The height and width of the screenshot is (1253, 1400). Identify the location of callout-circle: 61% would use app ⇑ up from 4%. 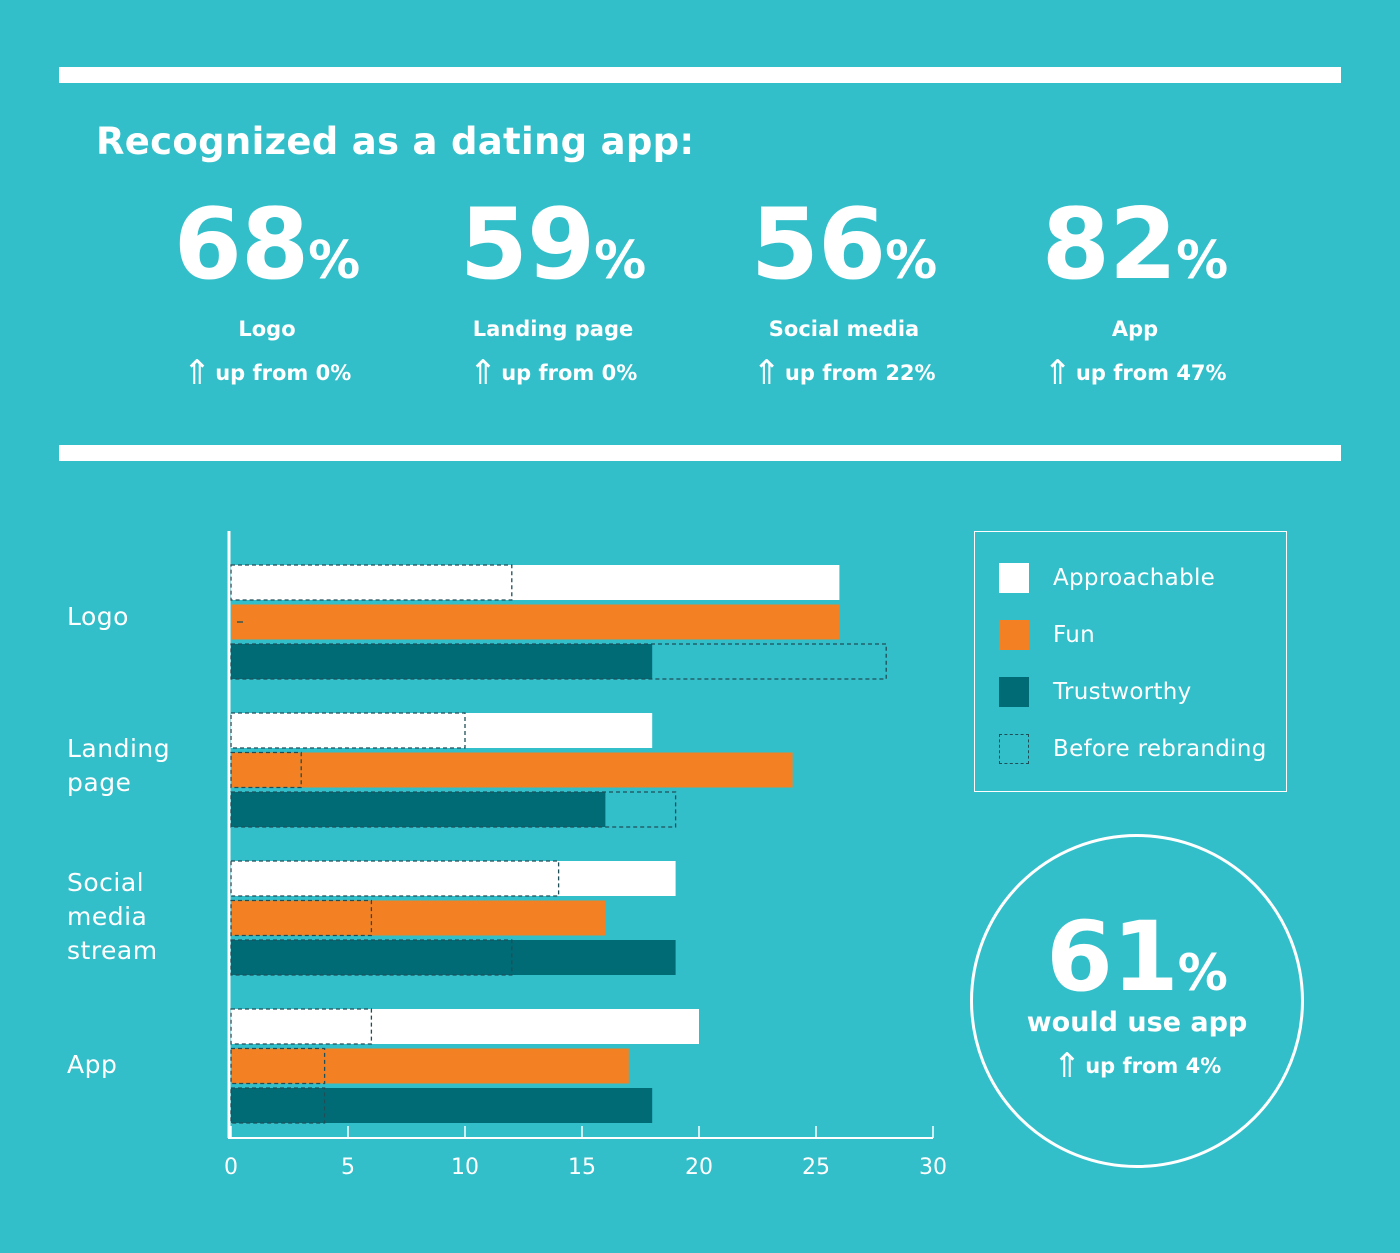
(1137, 1001).